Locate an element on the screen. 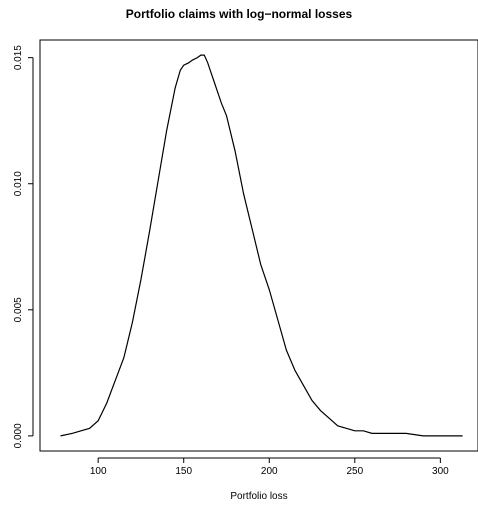 Image resolution: width=478 pixels, height=507 pixels. y-tick-label: 0.000 is located at coordinates (18, 435).